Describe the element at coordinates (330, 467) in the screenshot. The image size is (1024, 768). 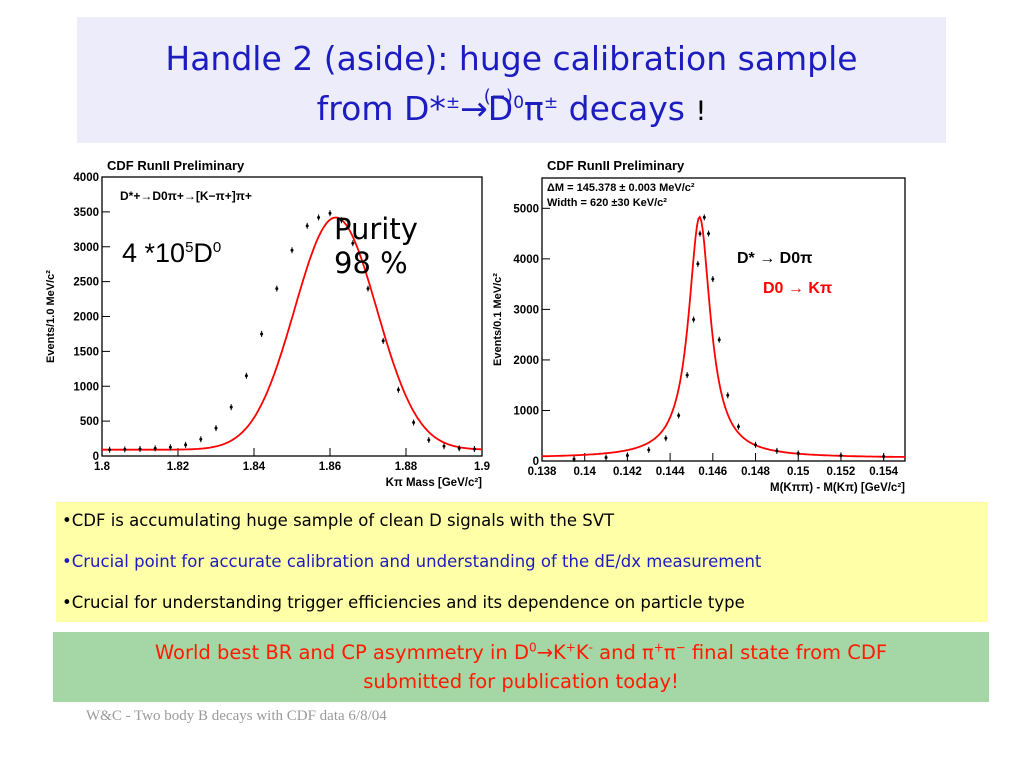
I see `x-tick-label: 1.86` at that location.